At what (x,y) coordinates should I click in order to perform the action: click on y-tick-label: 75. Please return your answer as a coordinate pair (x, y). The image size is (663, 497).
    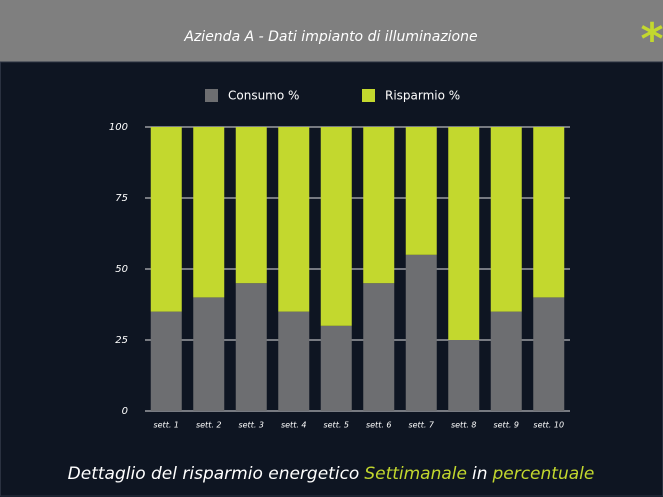
    Looking at the image, I should click on (121, 198).